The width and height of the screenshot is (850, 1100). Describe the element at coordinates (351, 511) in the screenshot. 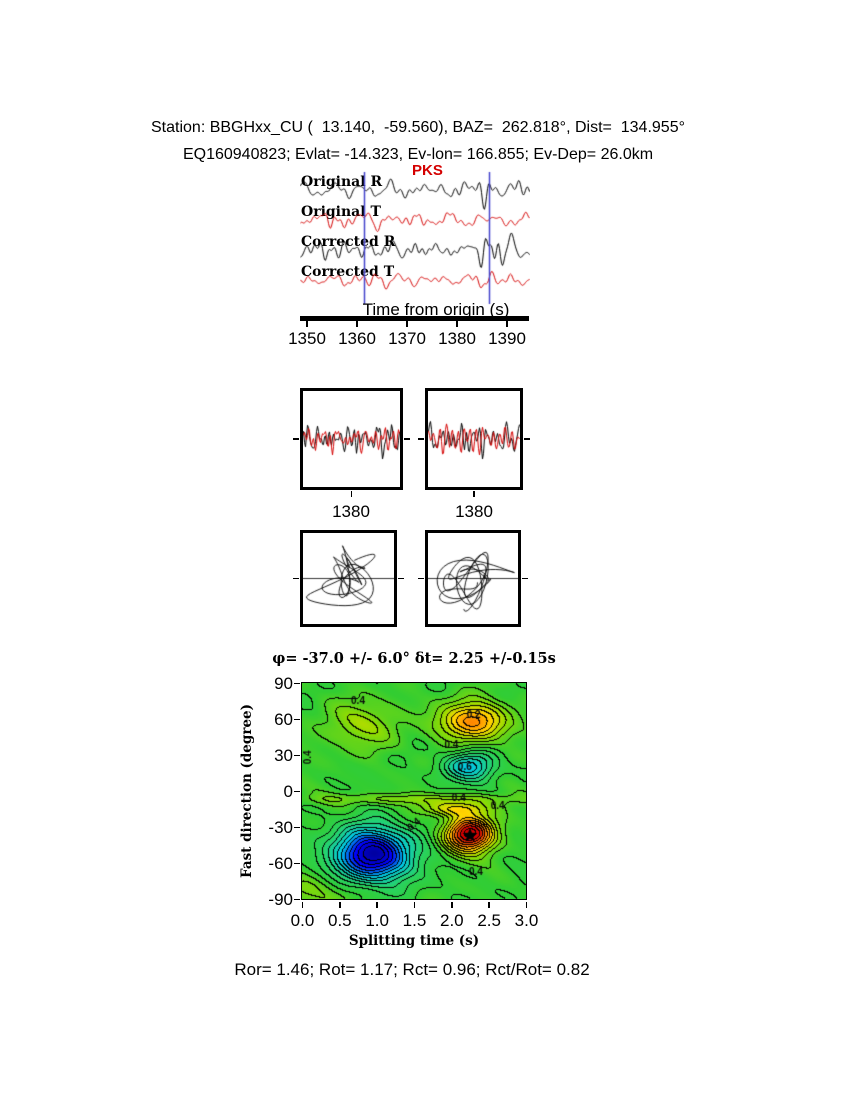

I see `zoom-left-tick-label: 1380` at that location.